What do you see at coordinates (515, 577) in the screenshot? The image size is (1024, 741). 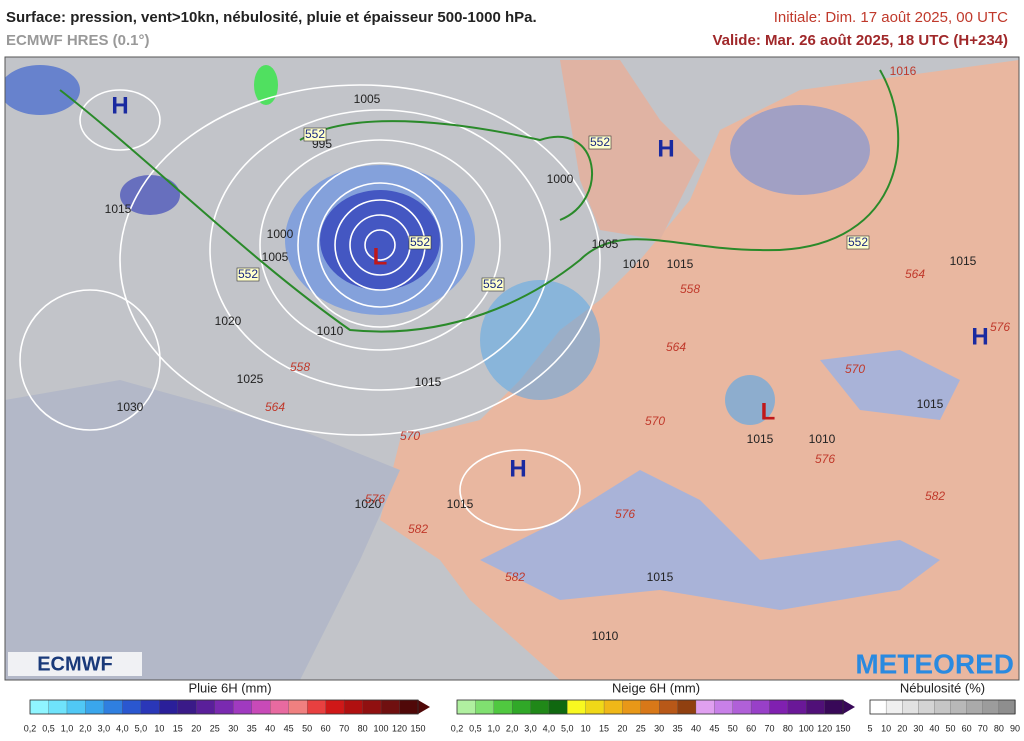 I see `thickness-label: 582` at bounding box center [515, 577].